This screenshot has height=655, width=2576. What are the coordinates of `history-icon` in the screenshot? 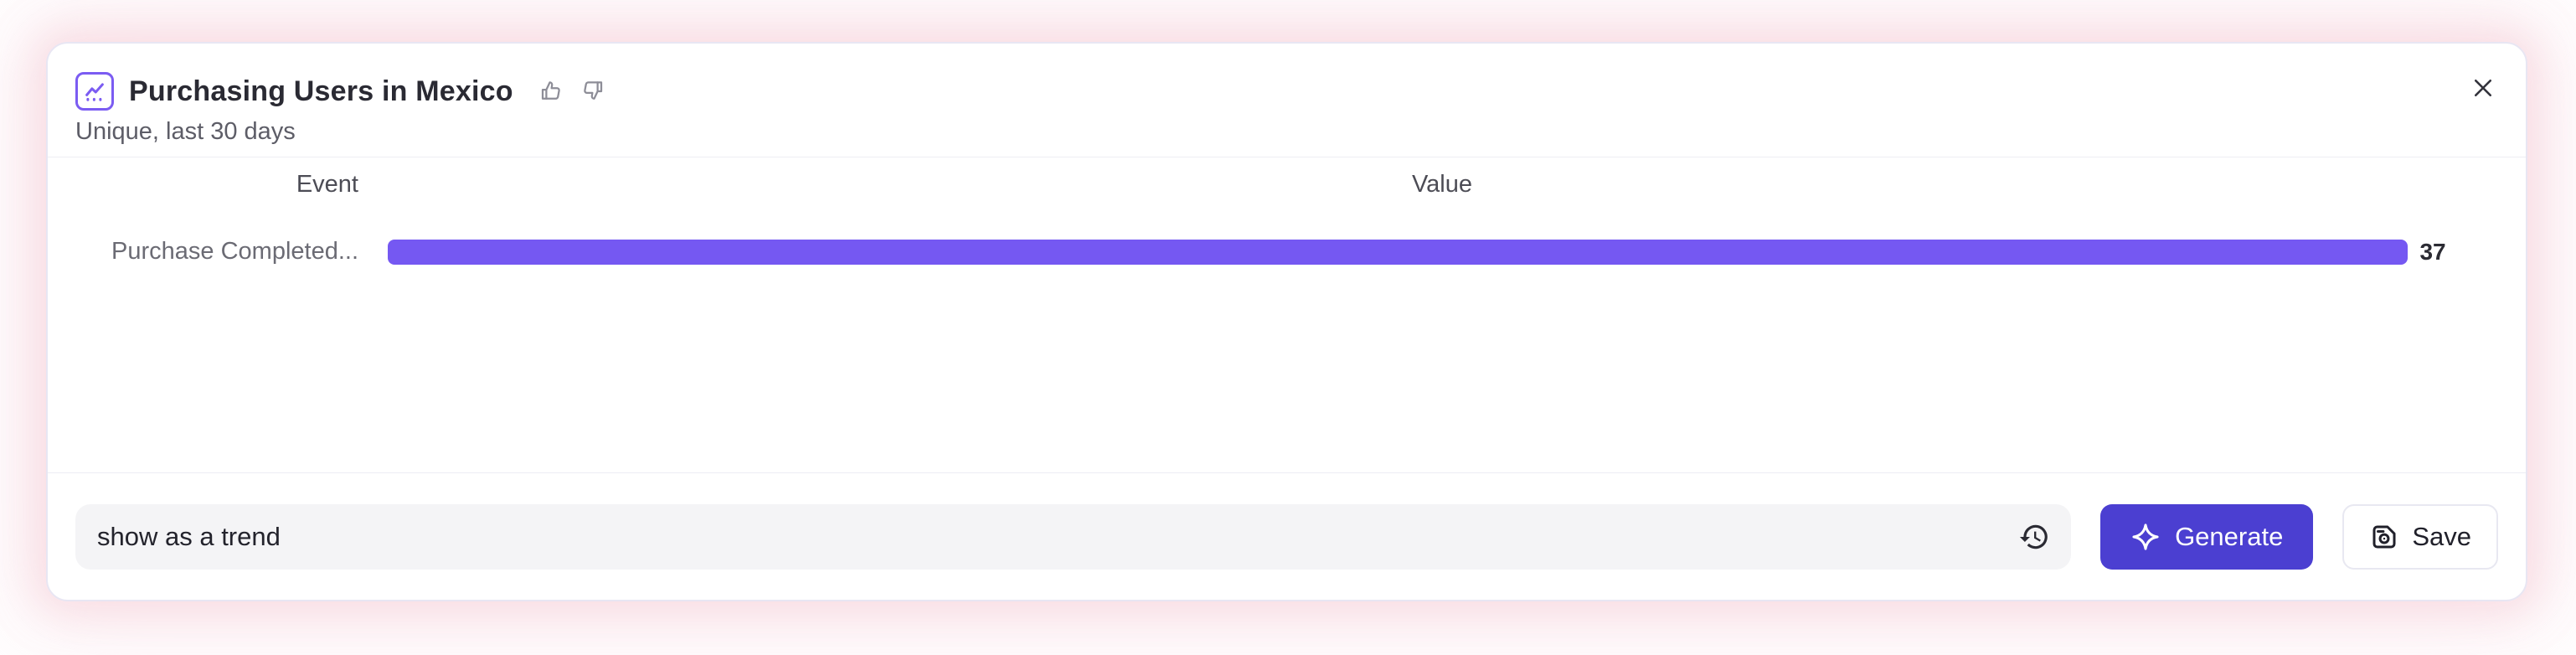 It's located at (2034, 537).